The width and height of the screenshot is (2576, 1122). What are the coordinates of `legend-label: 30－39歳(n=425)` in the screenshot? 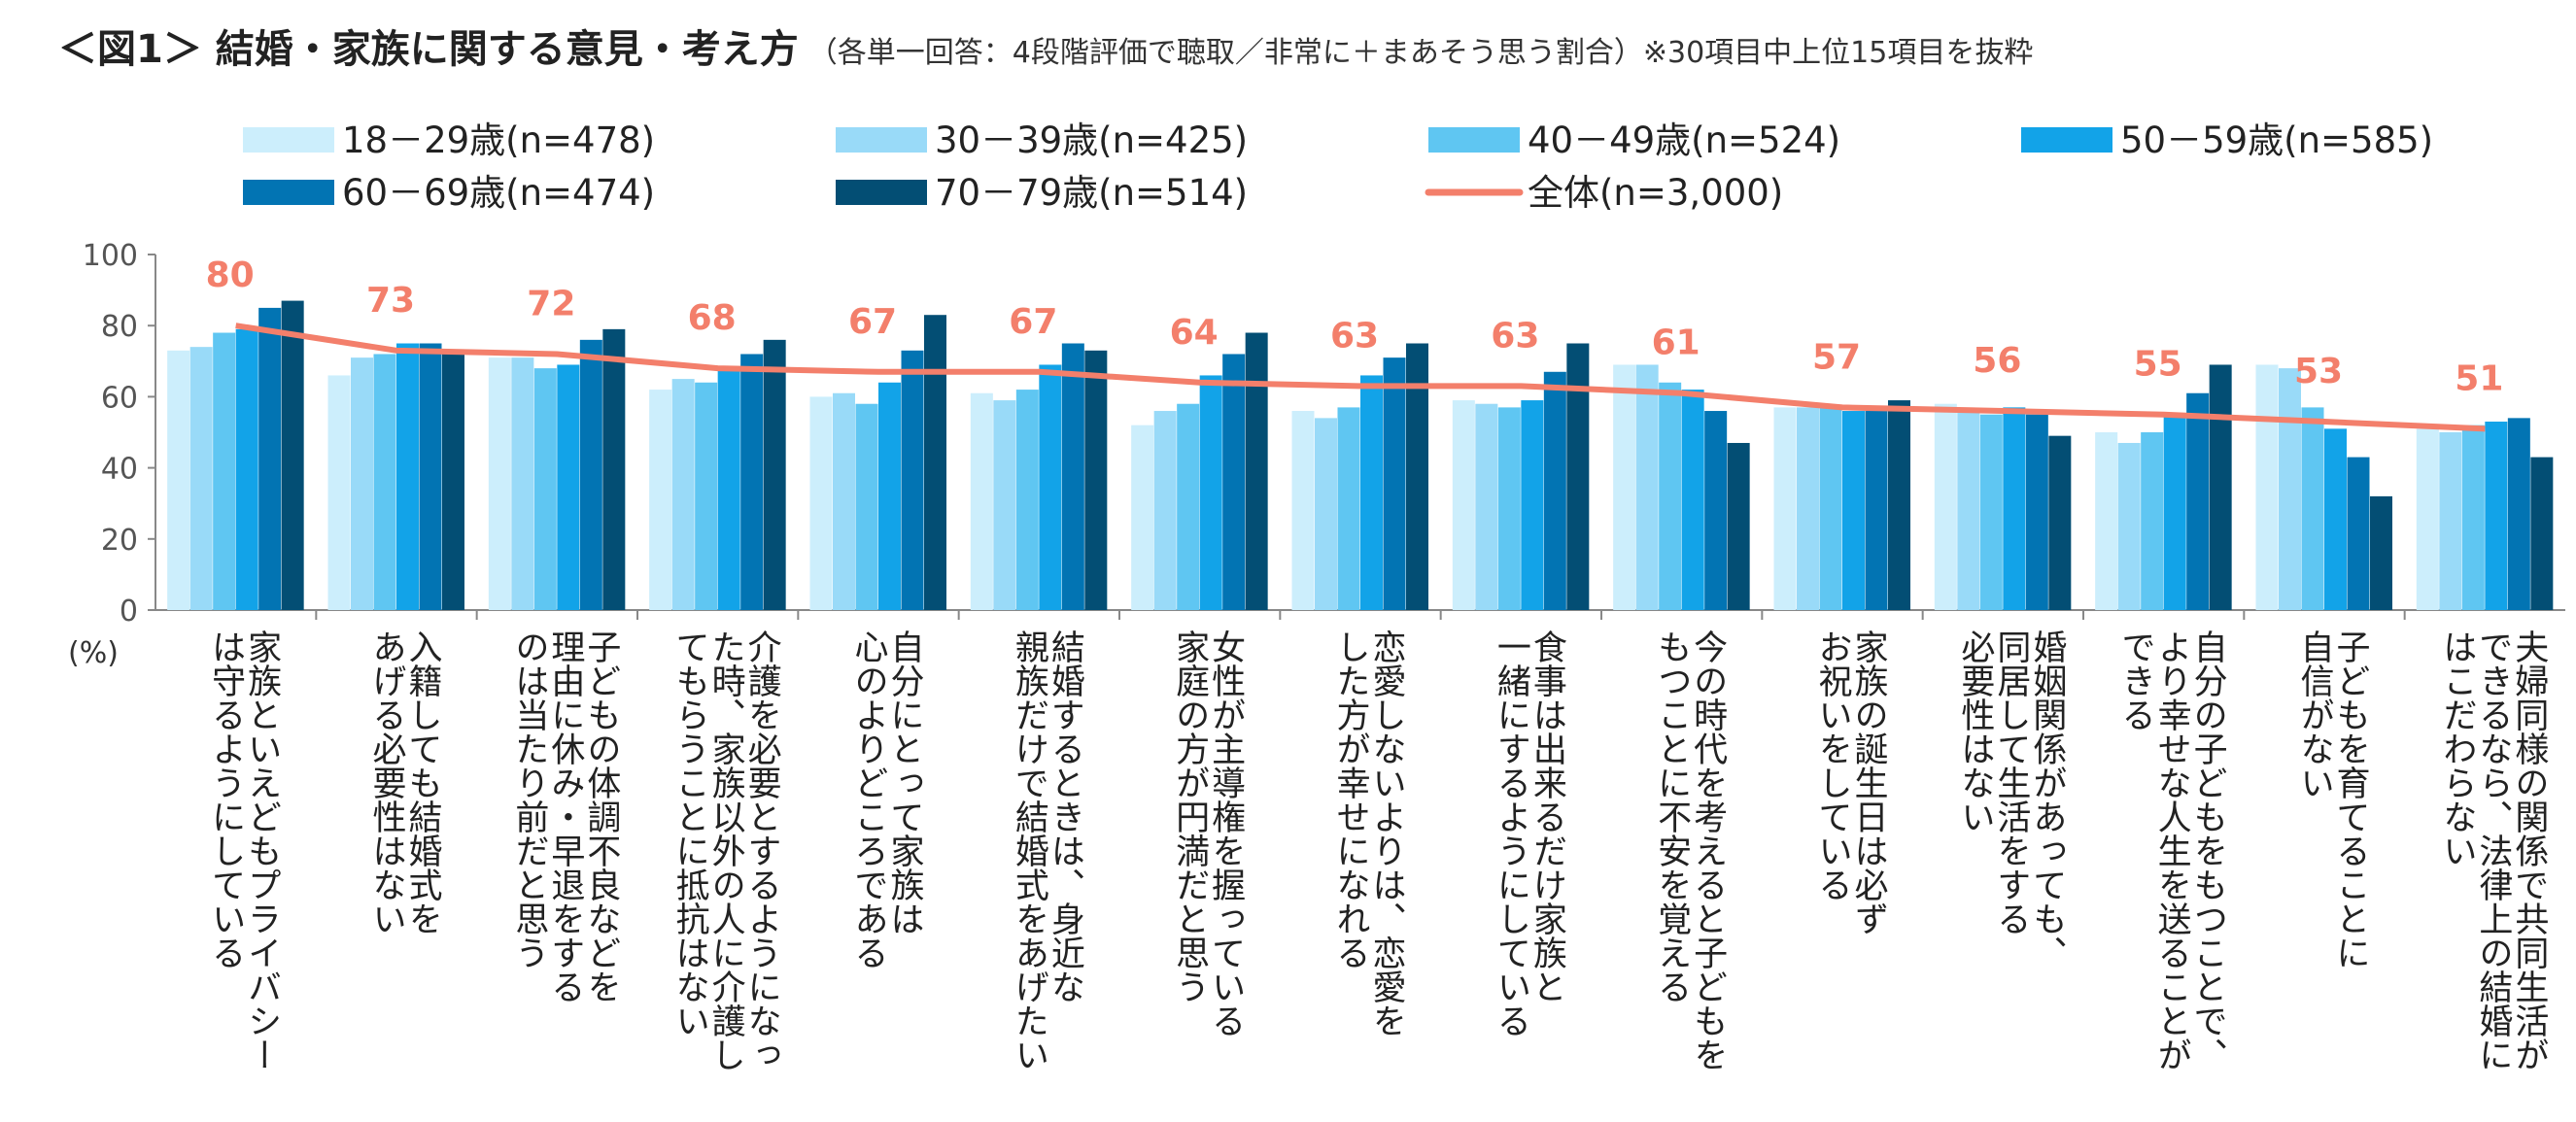 It's located at (1091, 140).